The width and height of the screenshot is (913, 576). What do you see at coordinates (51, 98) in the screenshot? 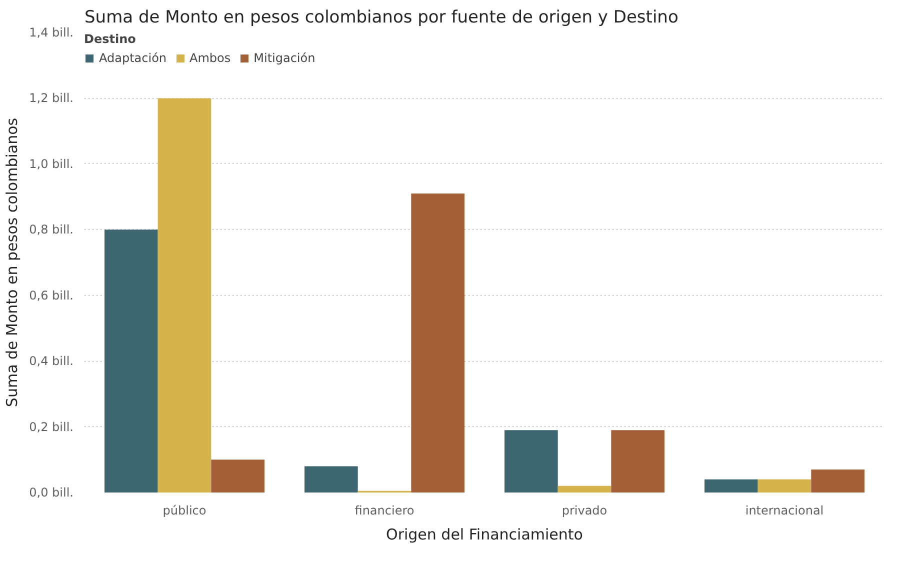
I see `y-tick-label: 1,2 bill.` at bounding box center [51, 98].